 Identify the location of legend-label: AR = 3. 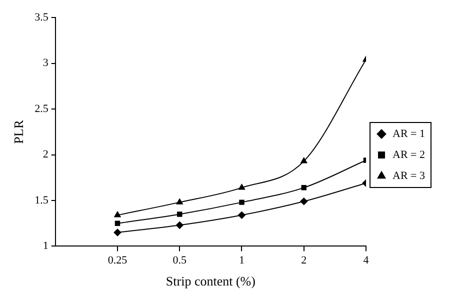
(409, 176).